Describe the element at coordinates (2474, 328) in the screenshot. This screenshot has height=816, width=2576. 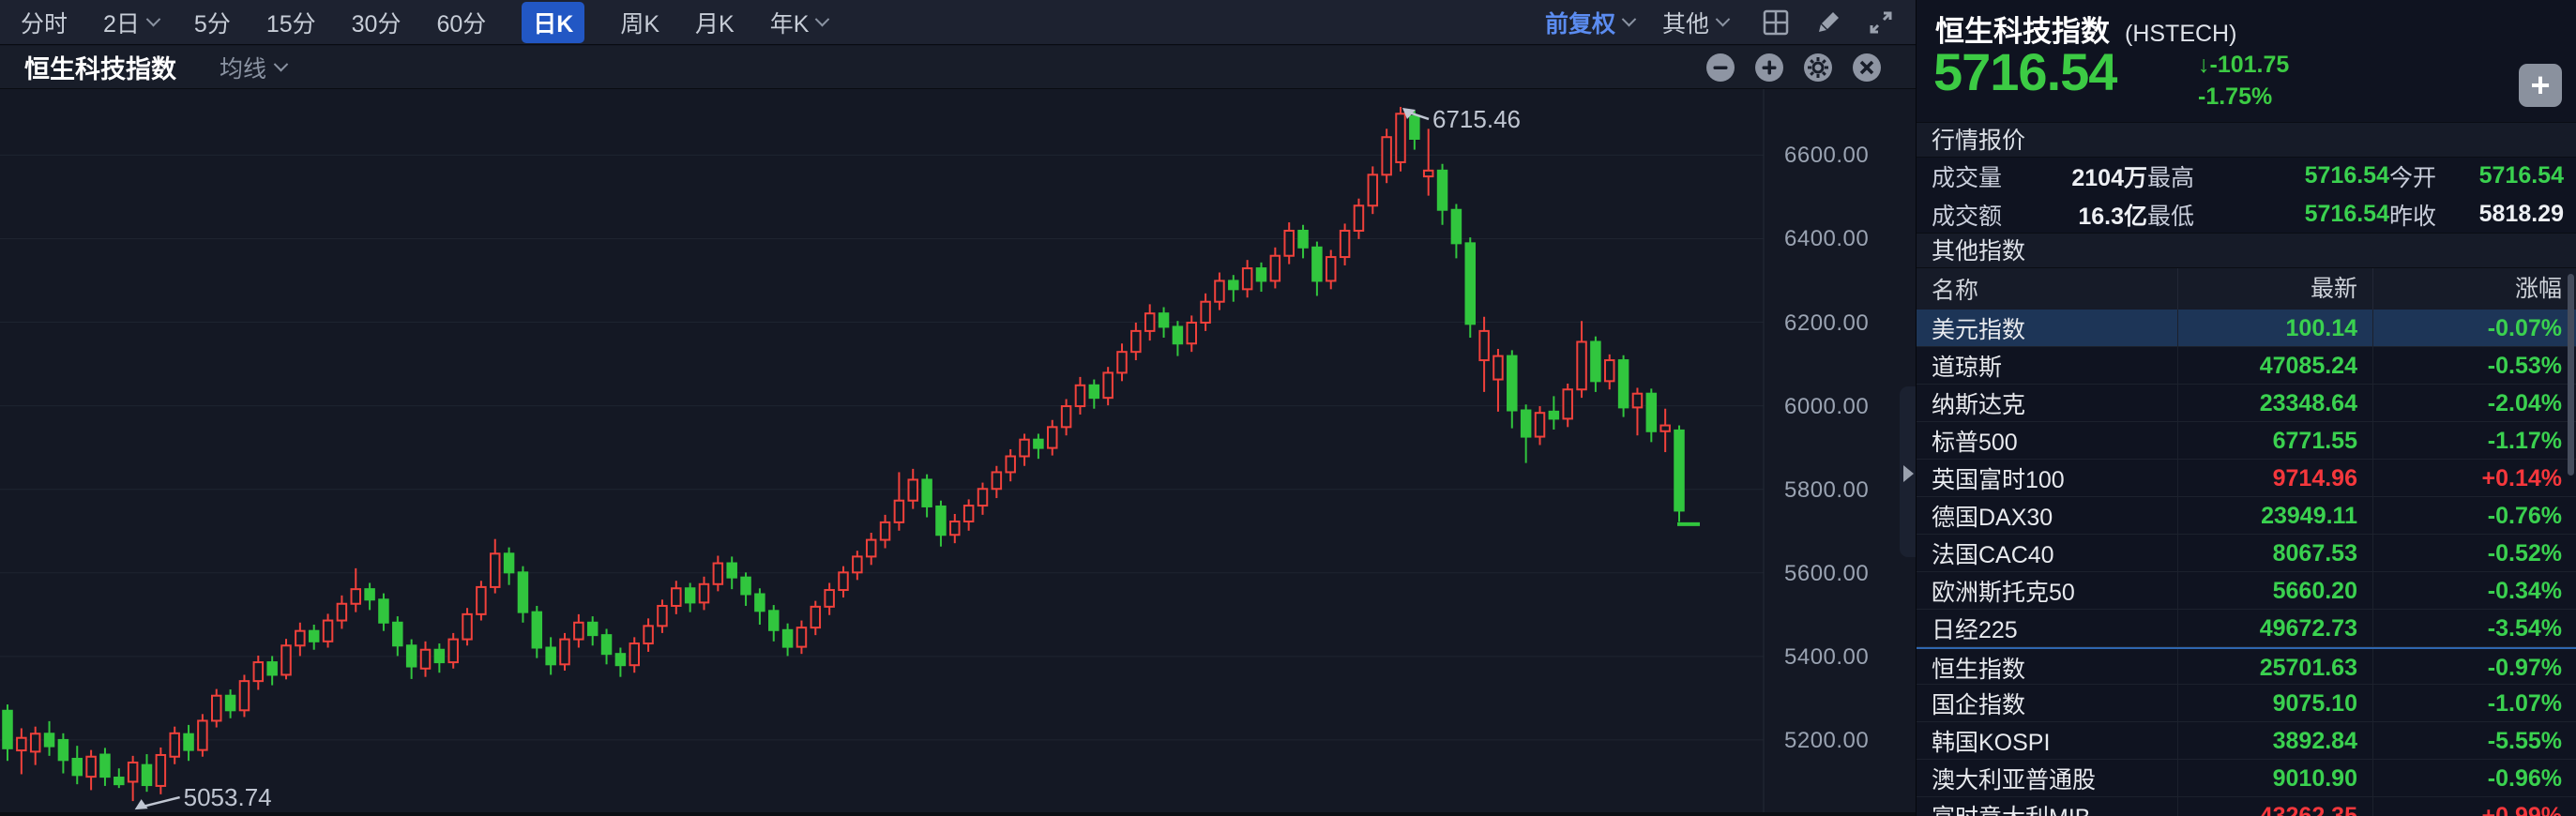
I see `index-change: -0.07%` at that location.